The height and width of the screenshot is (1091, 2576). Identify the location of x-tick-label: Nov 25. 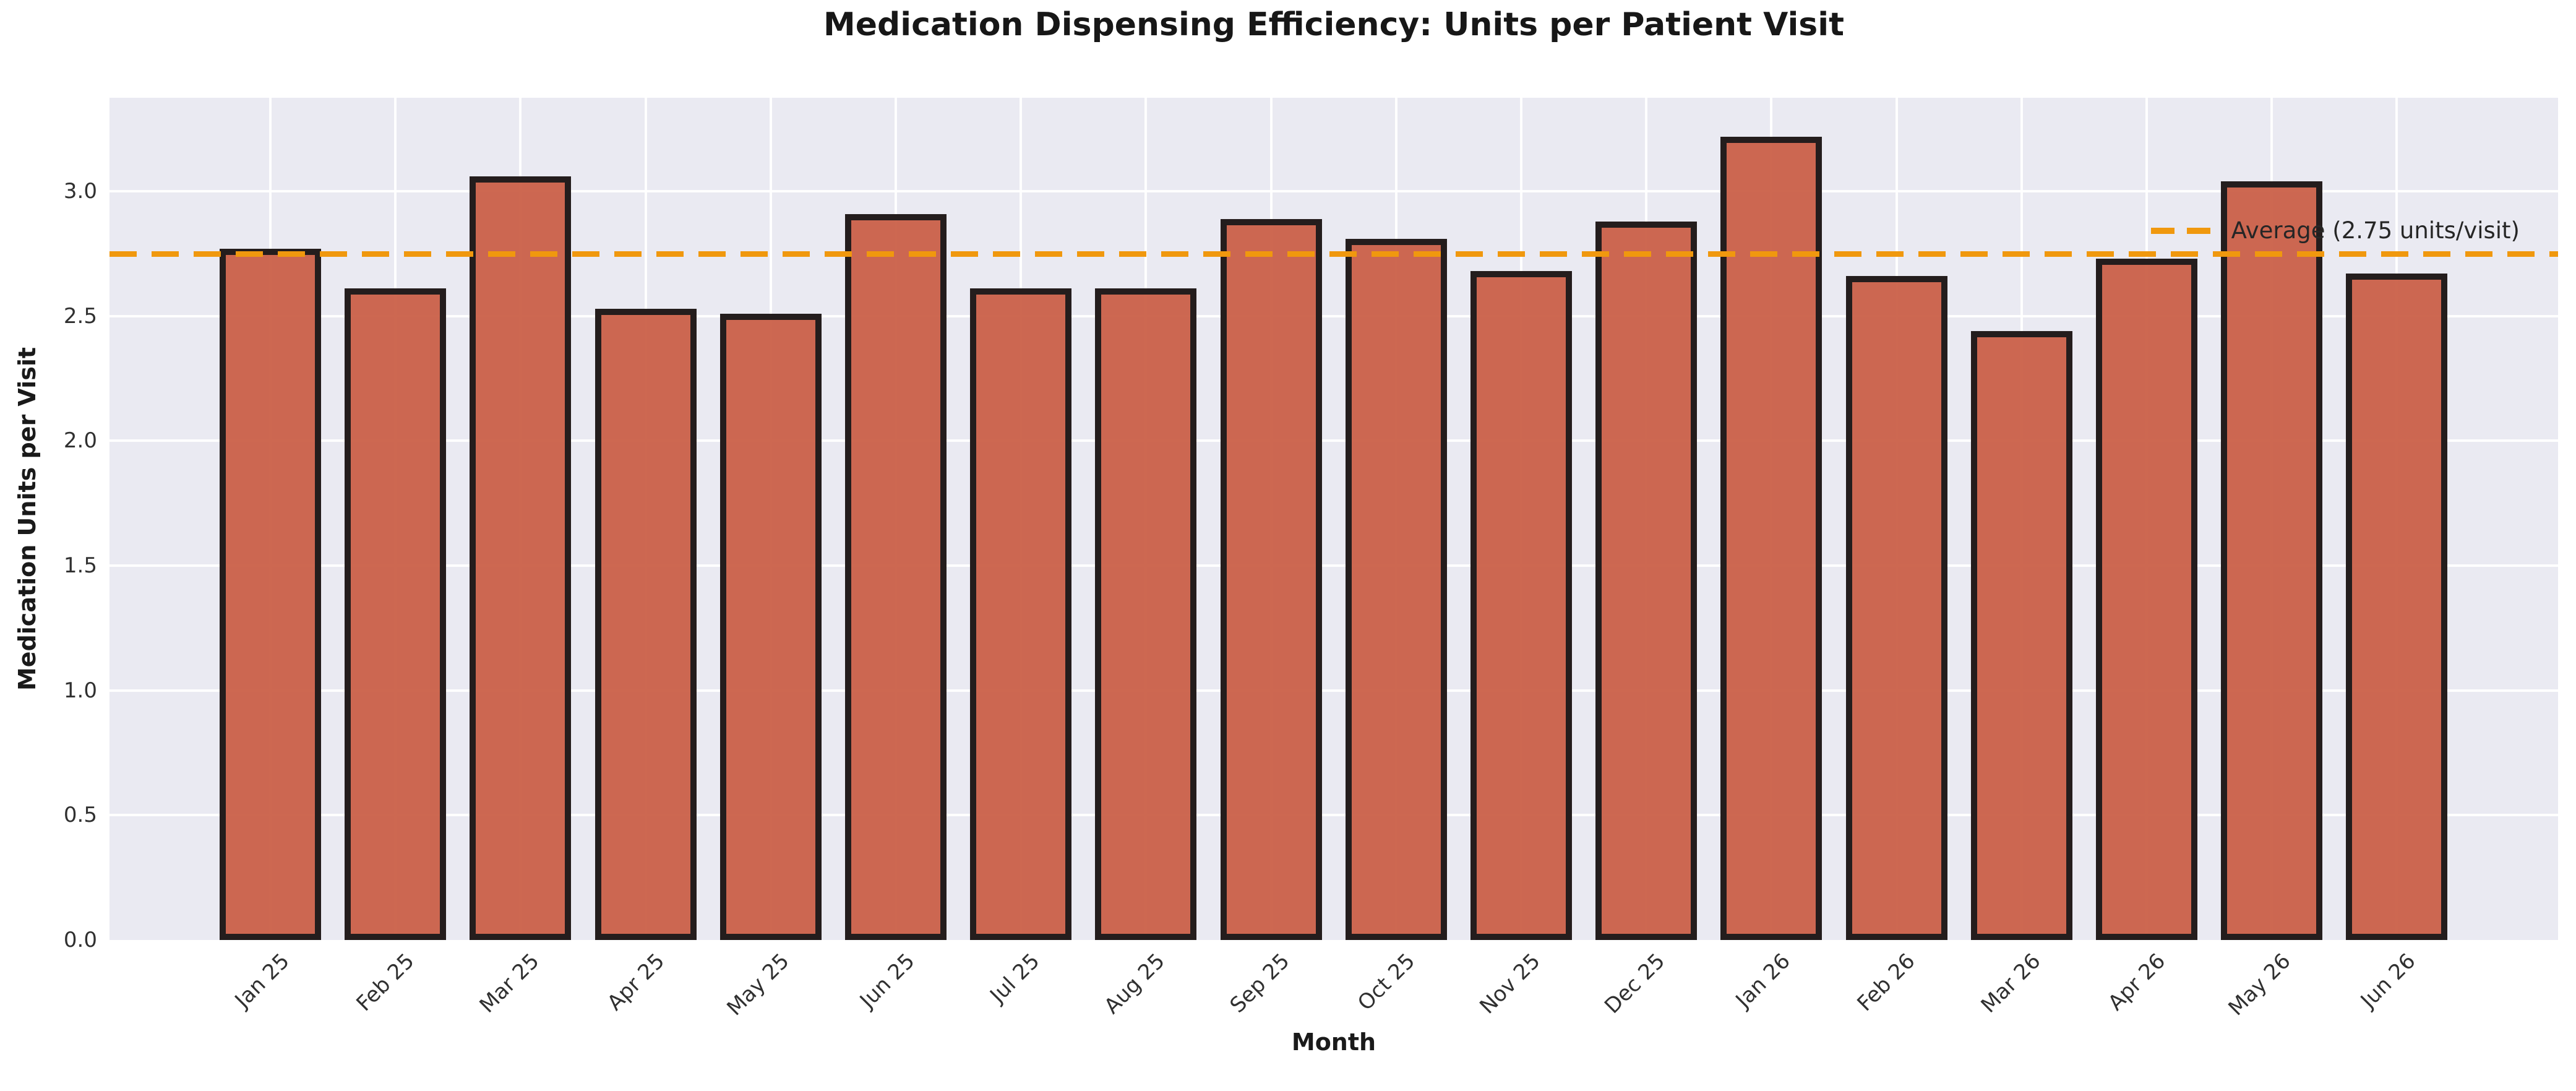
(1509, 984).